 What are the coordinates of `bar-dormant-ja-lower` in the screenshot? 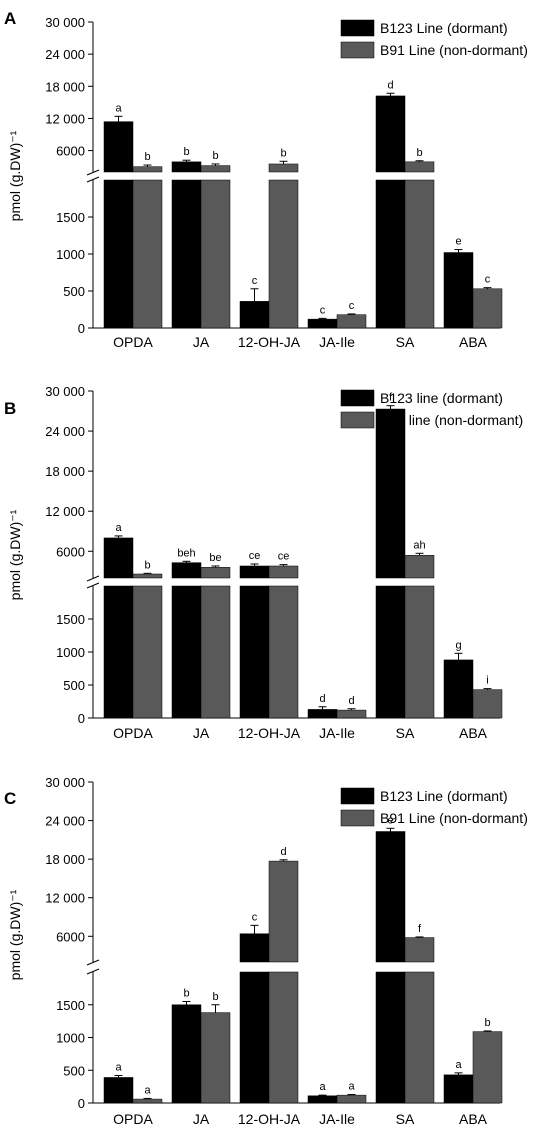 It's located at (186, 652).